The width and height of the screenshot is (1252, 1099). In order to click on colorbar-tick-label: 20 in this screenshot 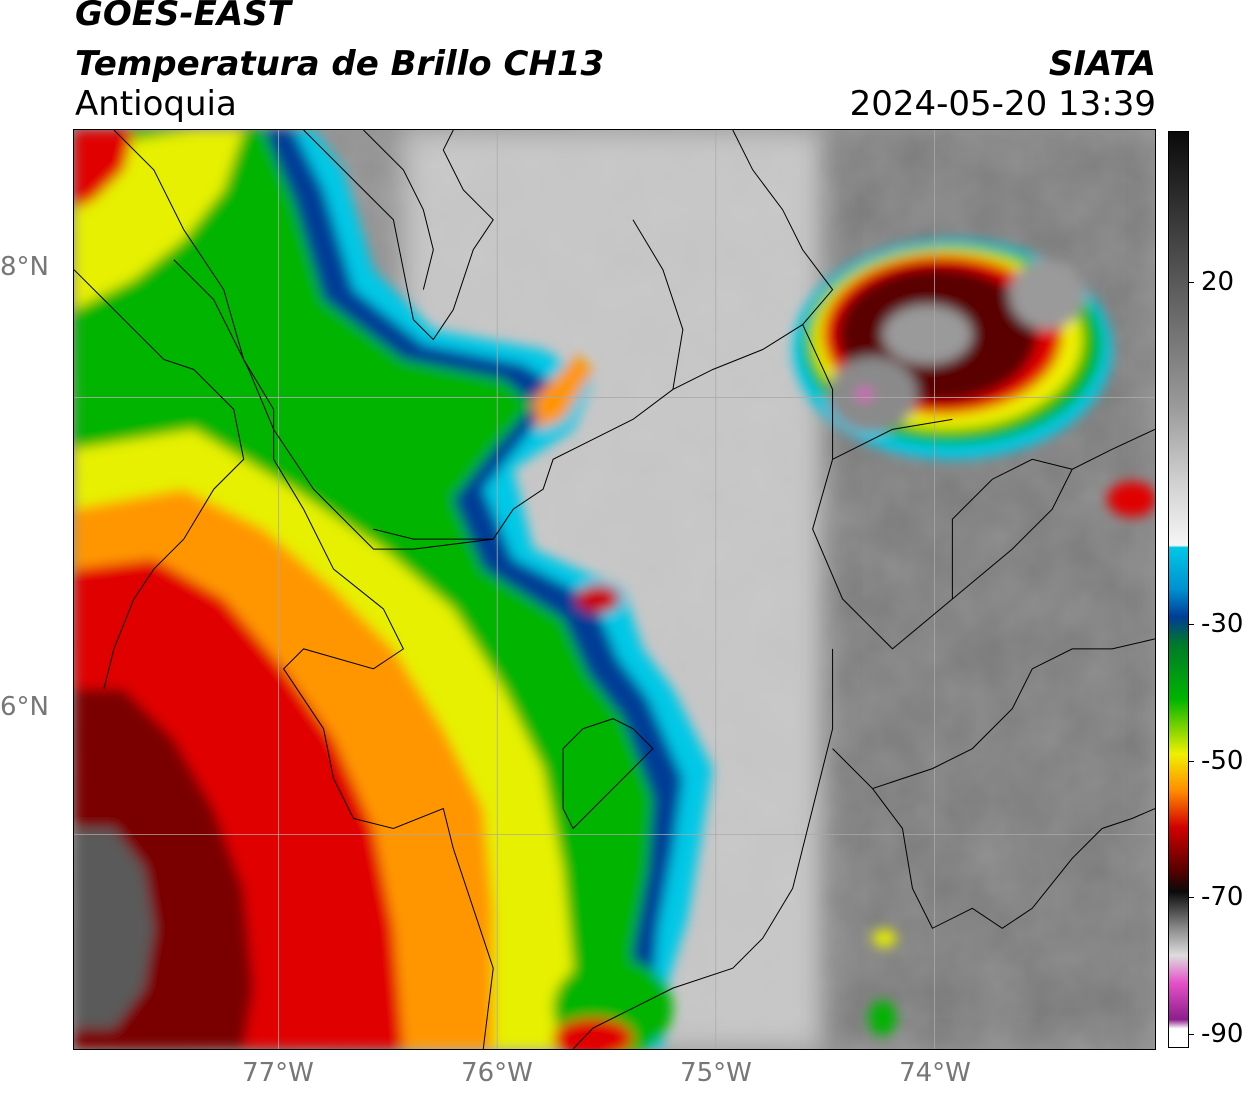, I will do `click(1218, 281)`.